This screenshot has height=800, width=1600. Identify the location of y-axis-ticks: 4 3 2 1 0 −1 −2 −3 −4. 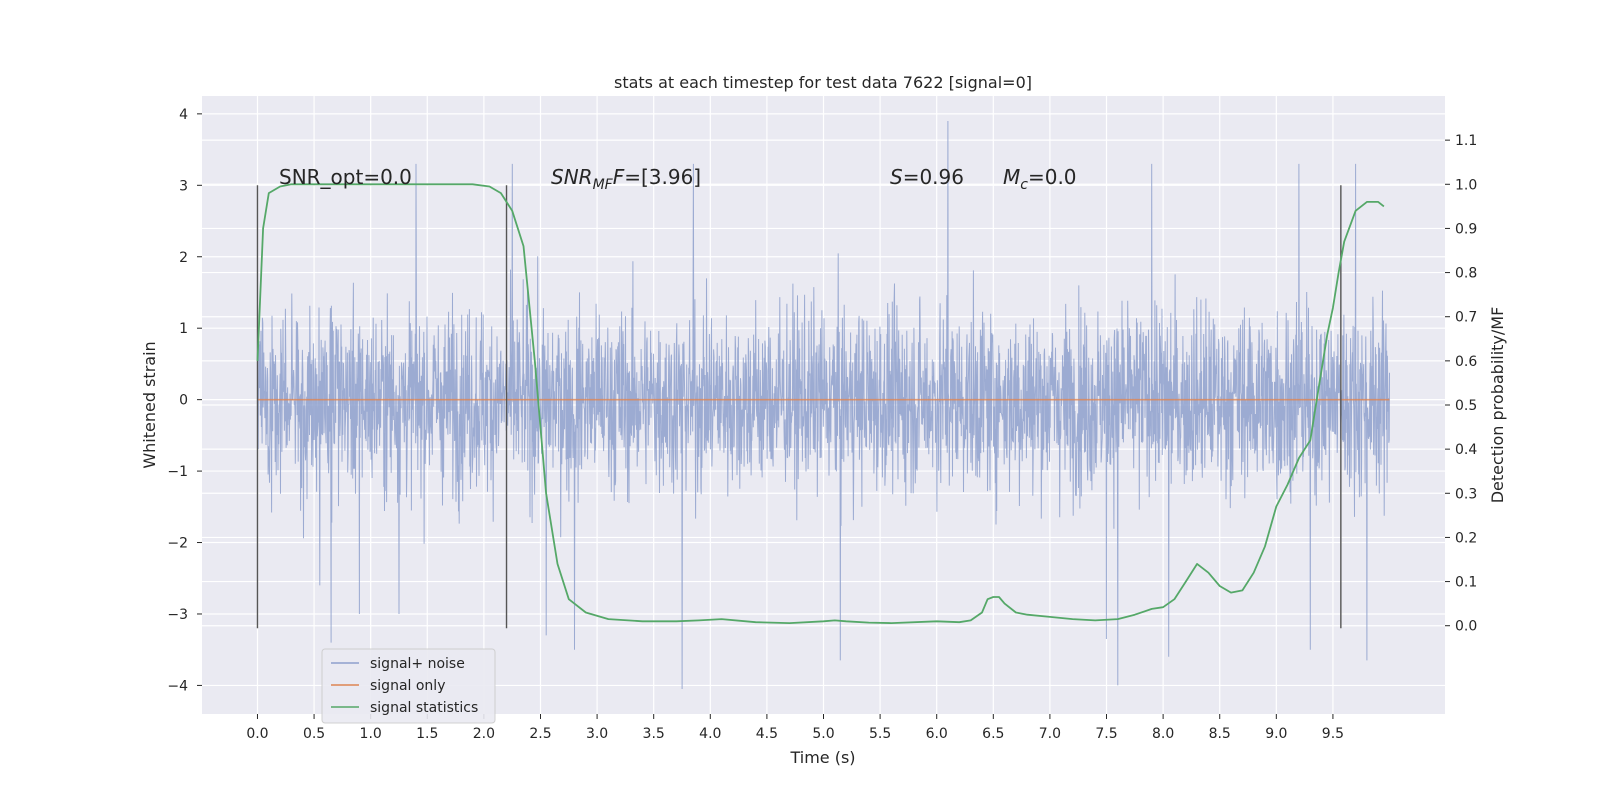
(184, 400).